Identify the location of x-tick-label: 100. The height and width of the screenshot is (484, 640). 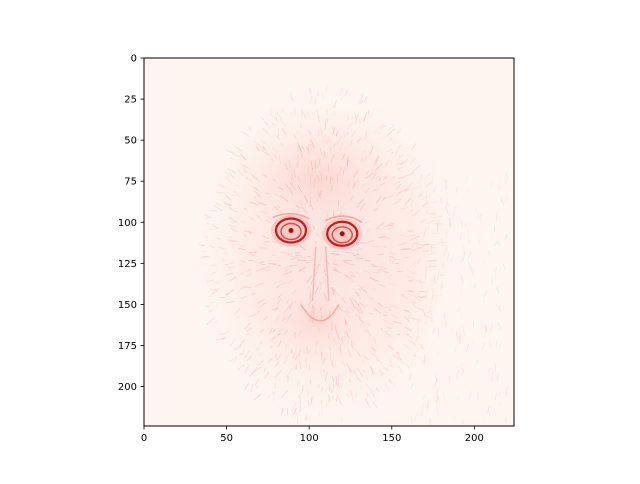
(309, 438).